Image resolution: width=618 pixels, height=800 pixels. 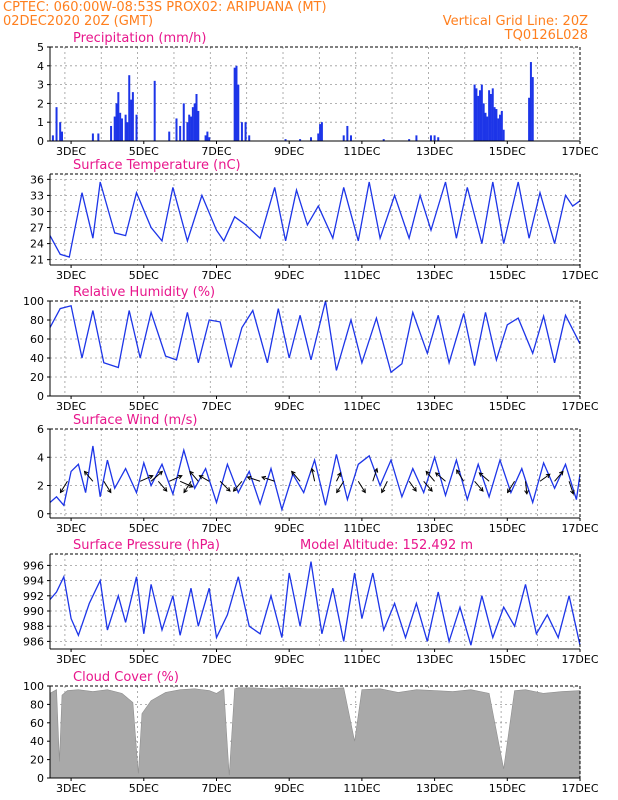 What do you see at coordinates (33, 565) in the screenshot?
I see `y-tick-label: 996` at bounding box center [33, 565].